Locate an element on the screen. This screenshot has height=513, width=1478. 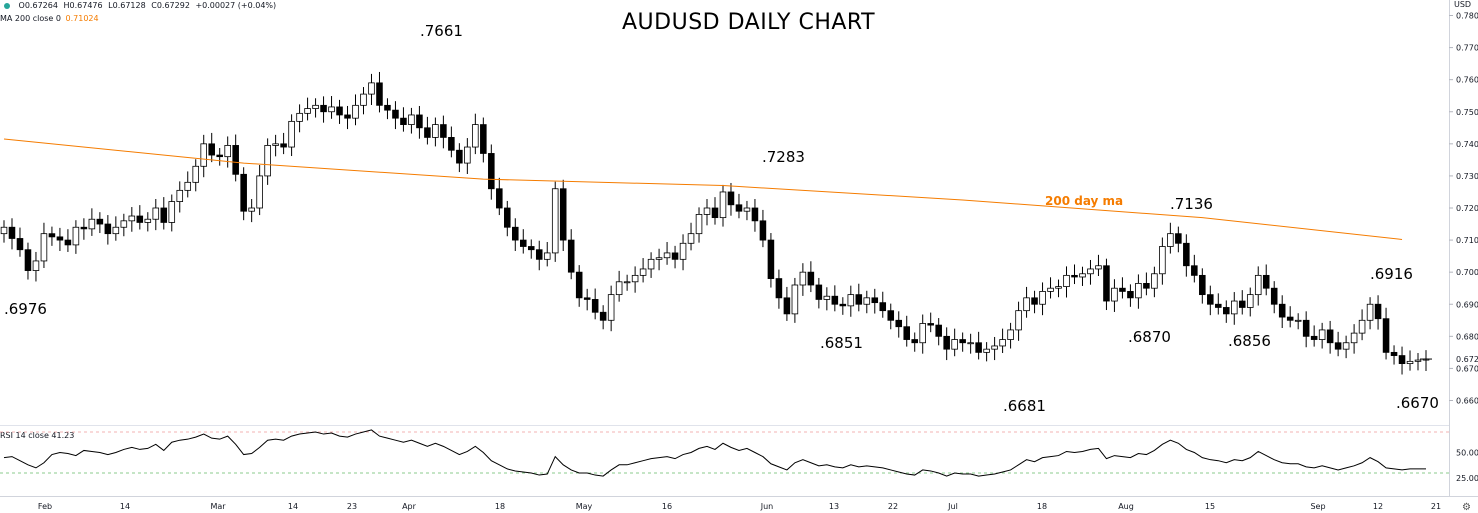
x-tick-label: Aug is located at coordinates (1126, 506).